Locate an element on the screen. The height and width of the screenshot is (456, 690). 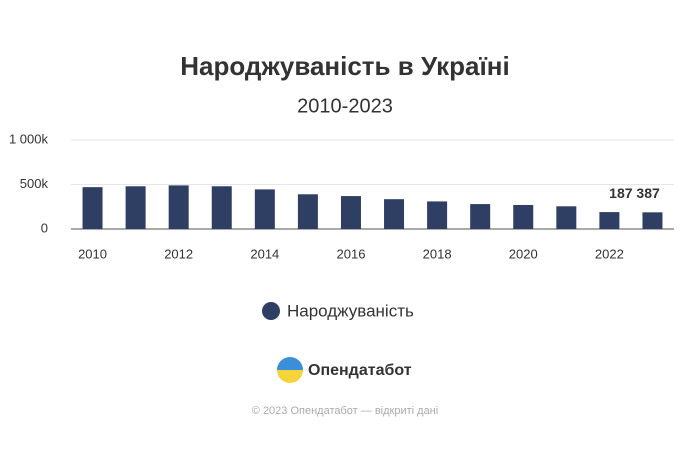
x-tick-label: 2016 is located at coordinates (351, 253).